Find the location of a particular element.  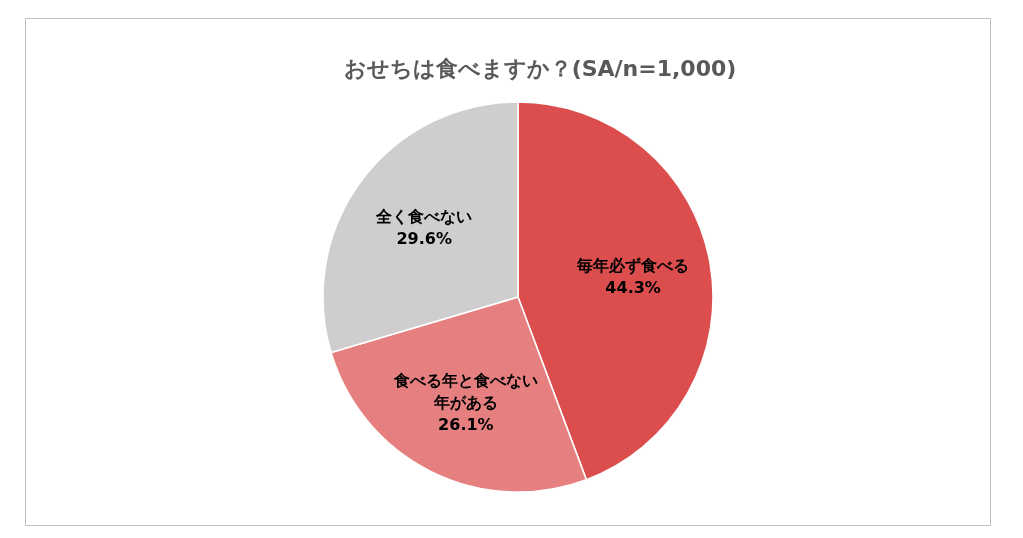

chart-title: おせちは食べますか？(SA/n=1,000) is located at coordinates (540, 68).